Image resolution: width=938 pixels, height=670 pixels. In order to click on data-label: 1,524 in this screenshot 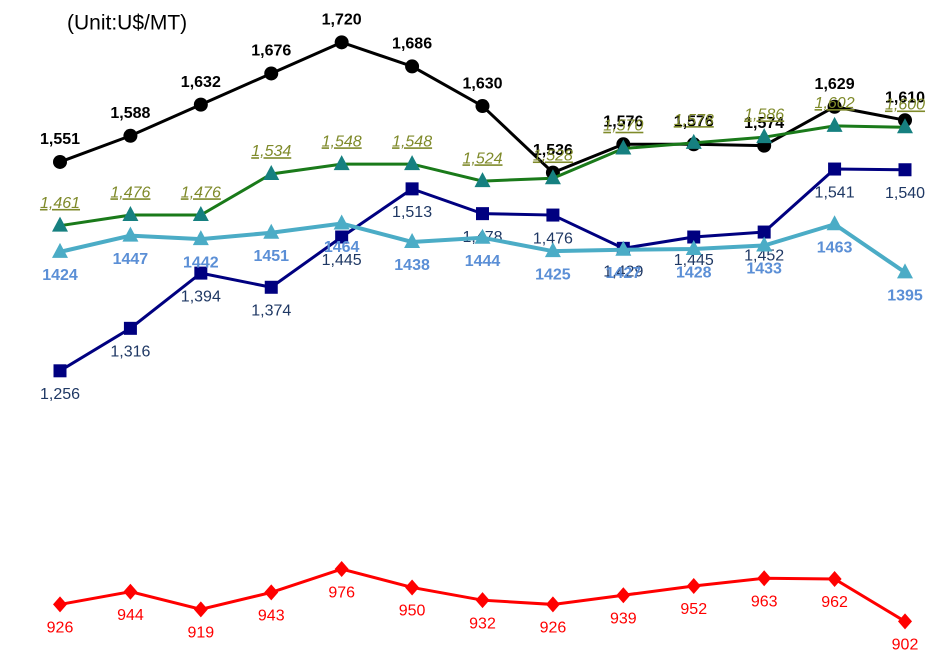, I will do `click(482, 158)`.